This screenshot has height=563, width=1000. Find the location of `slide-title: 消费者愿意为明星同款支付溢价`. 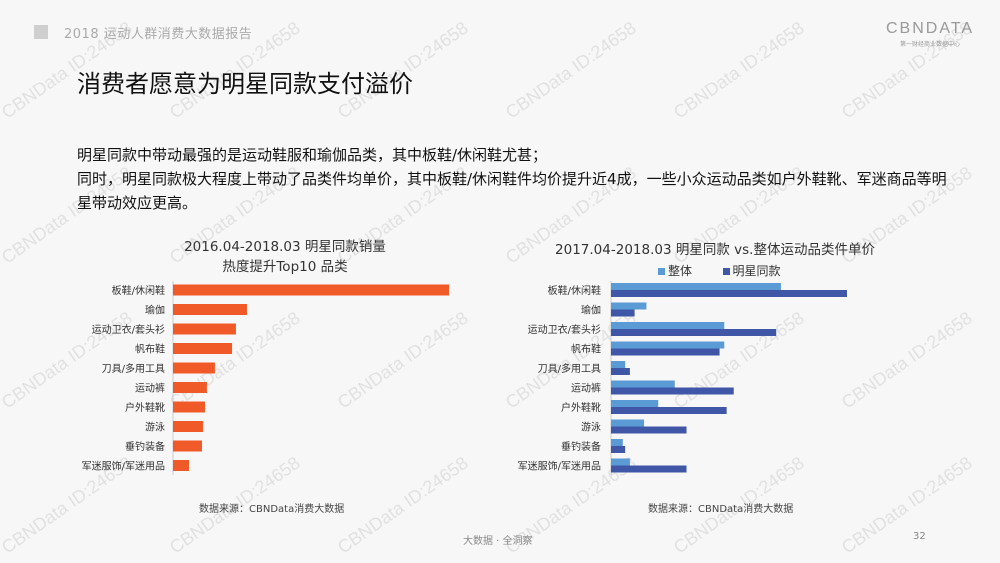

slide-title: 消费者愿意为明星同款支付溢价 is located at coordinates (245, 84).